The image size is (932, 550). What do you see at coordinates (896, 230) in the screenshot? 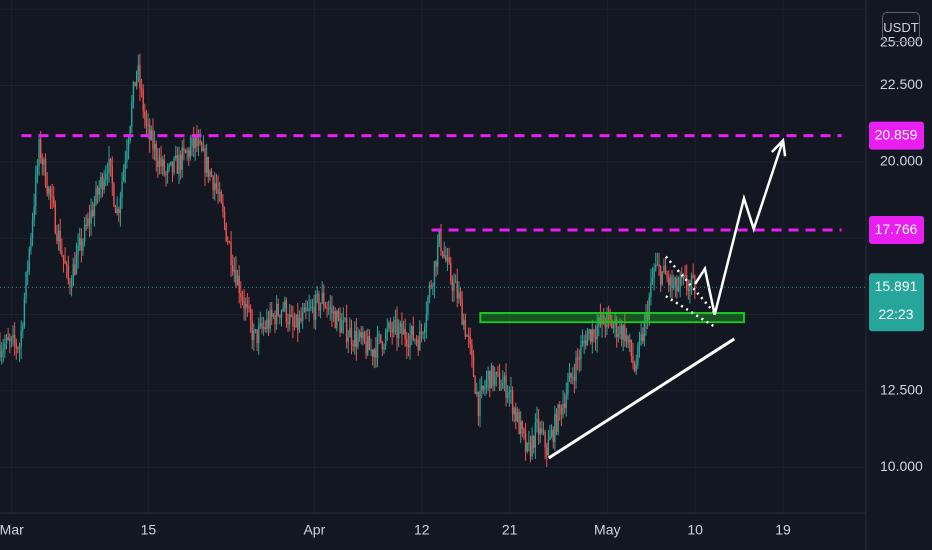
I see `price-label-1: 17.766` at bounding box center [896, 230].